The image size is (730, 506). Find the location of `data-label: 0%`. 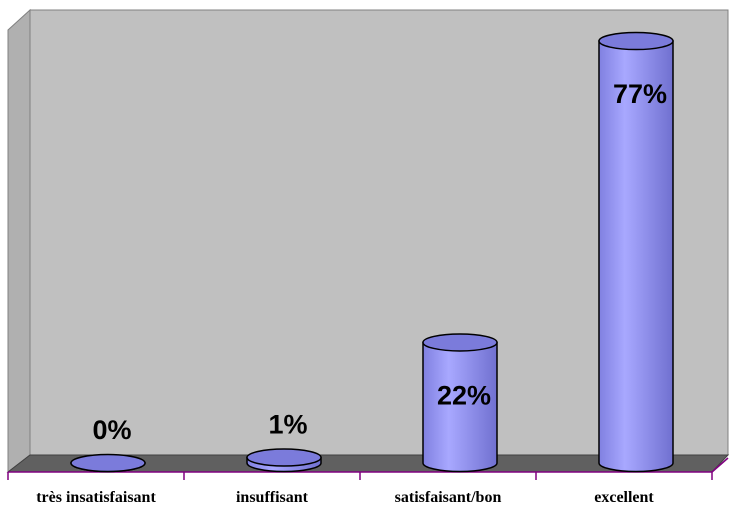

data-label: 0% is located at coordinates (111, 430).